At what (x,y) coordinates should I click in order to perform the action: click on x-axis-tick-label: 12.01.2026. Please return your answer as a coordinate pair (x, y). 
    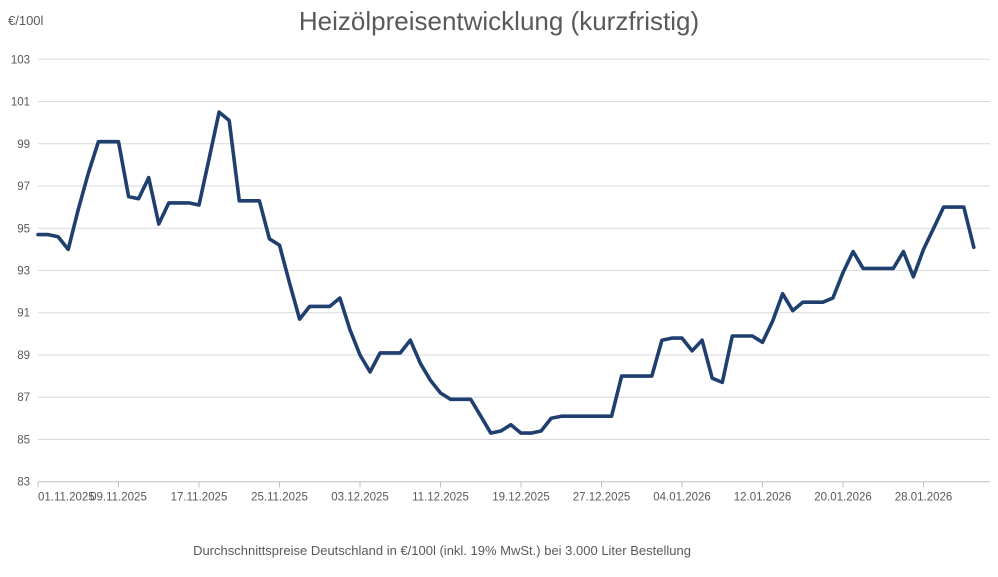
    Looking at the image, I should click on (763, 498).